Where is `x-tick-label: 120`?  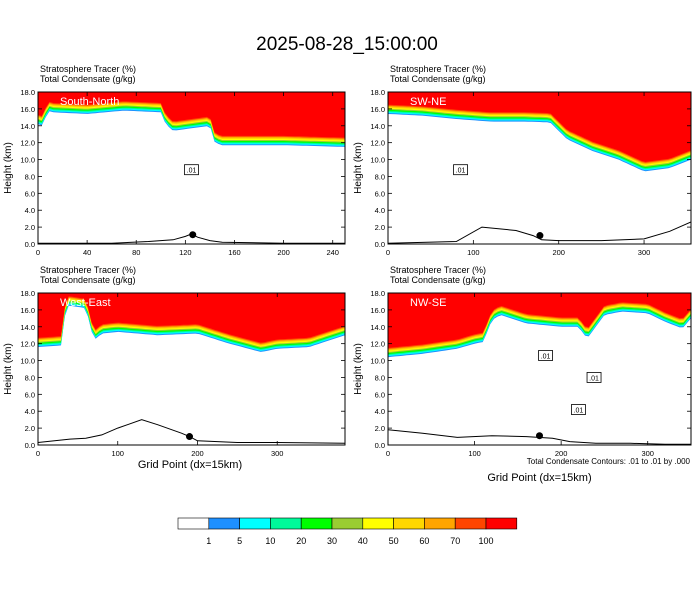 x-tick-label: 120 is located at coordinates (185, 252).